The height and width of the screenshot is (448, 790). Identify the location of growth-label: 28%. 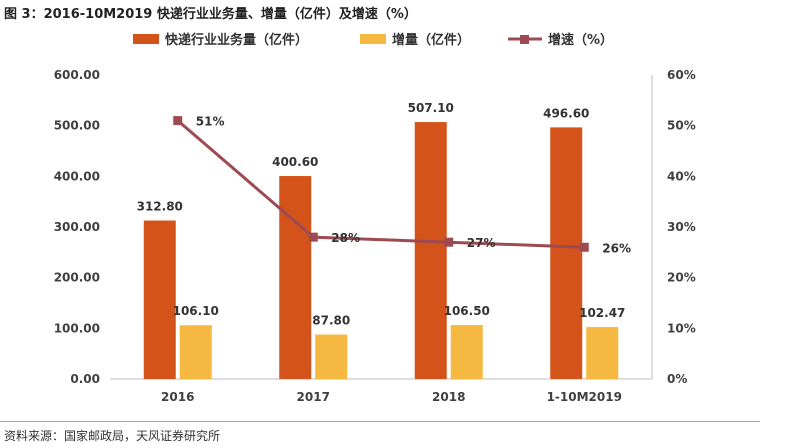
(345, 238).